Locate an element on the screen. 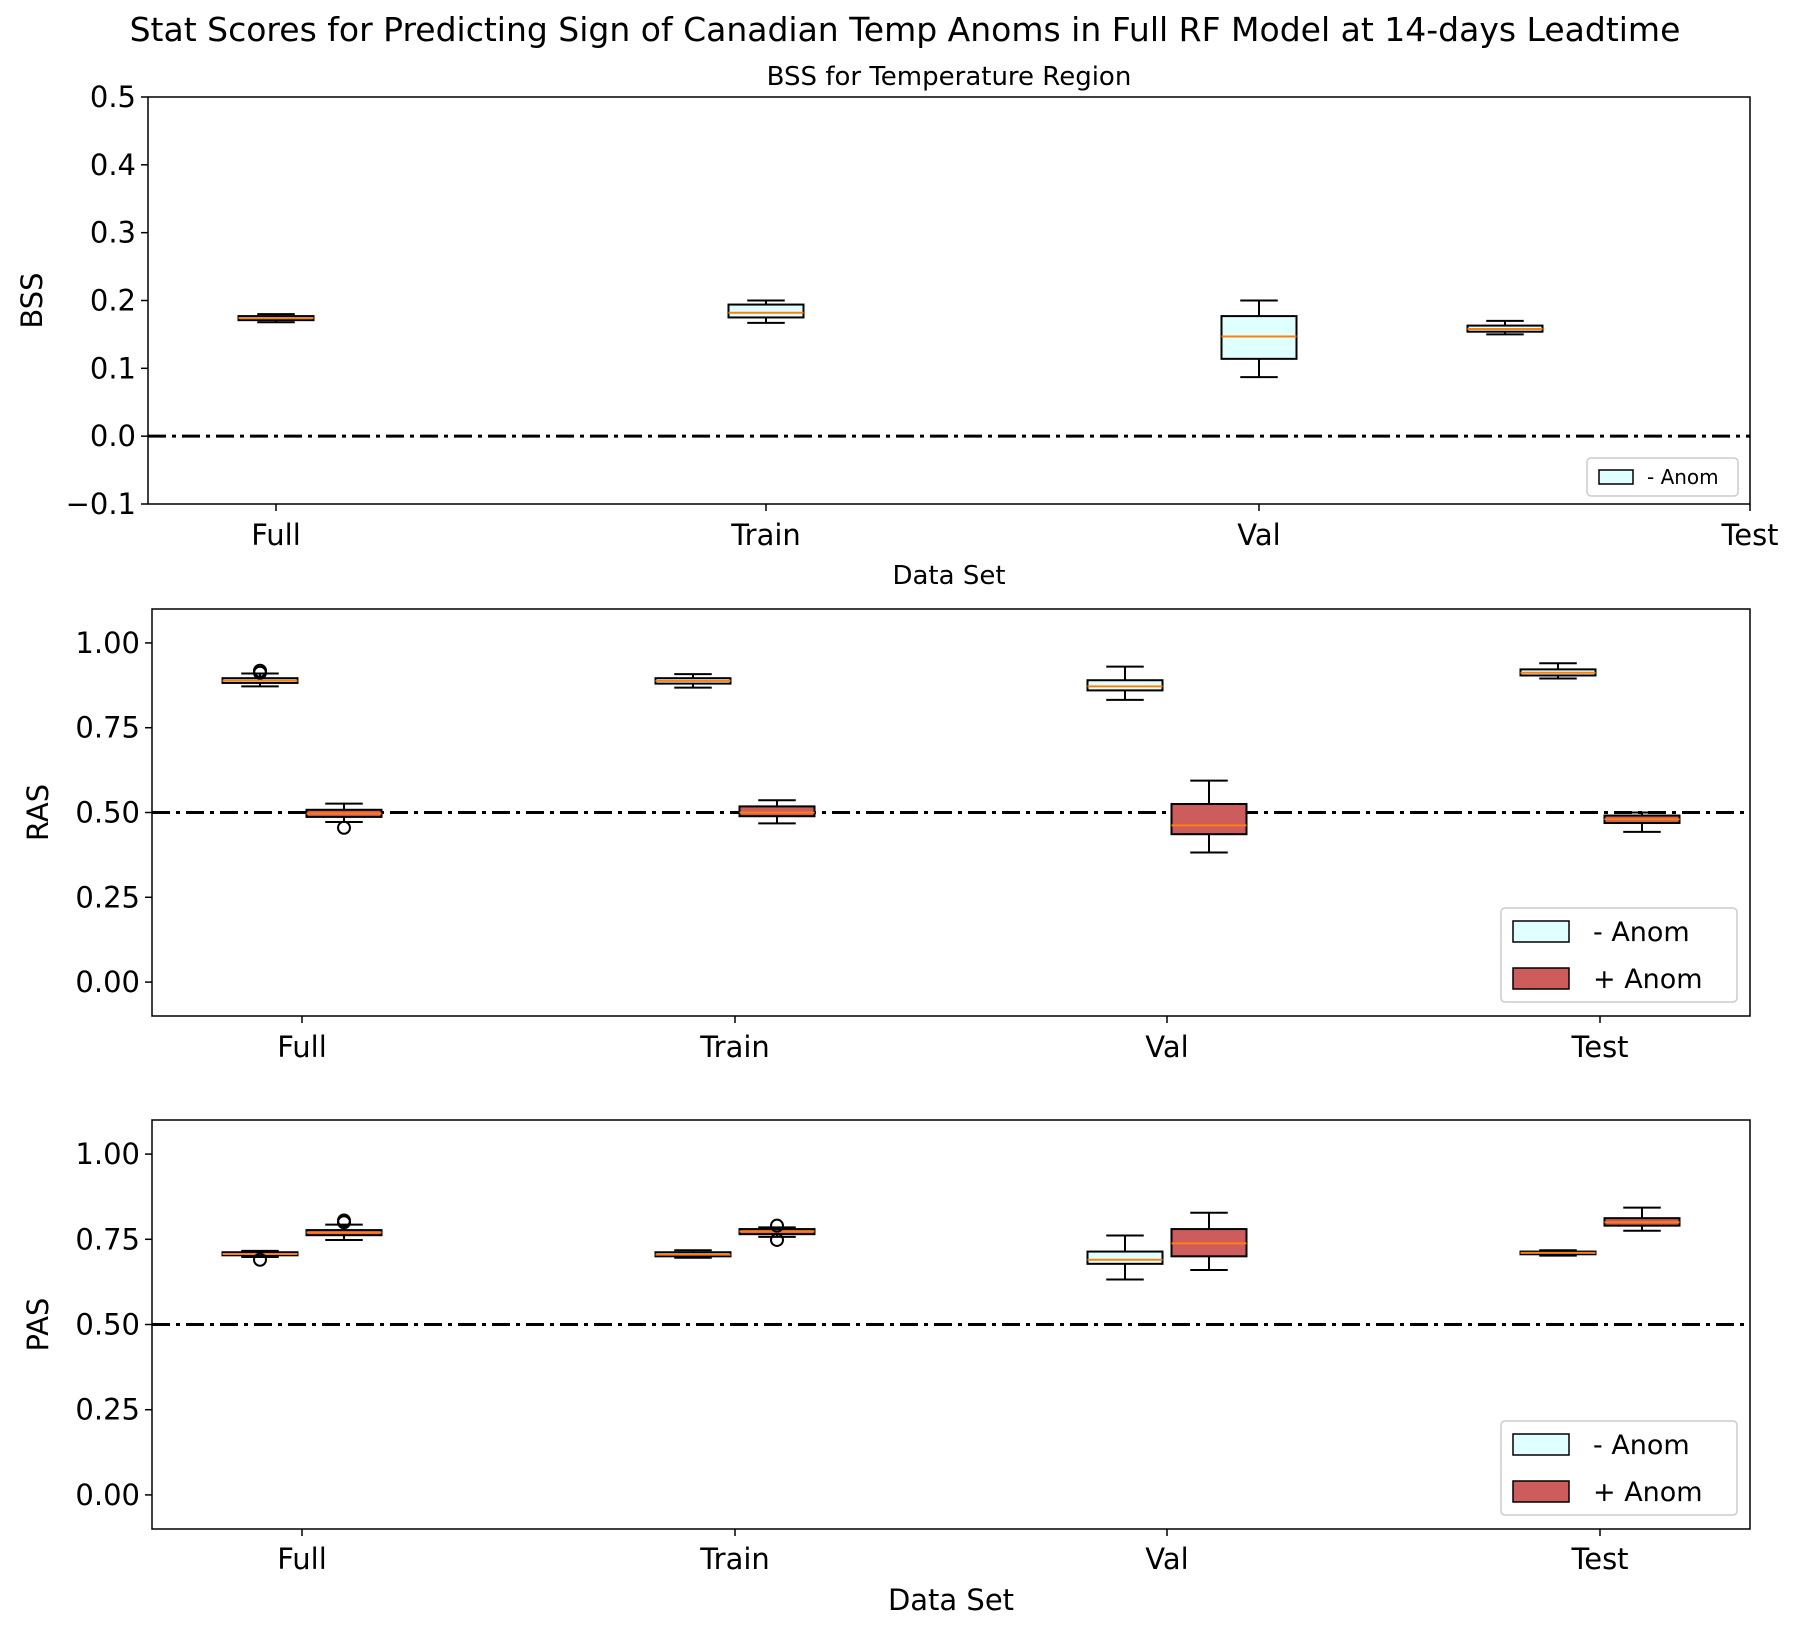 This screenshot has width=1797, height=1630. y-axis-label: PAS is located at coordinates (38, 1325).